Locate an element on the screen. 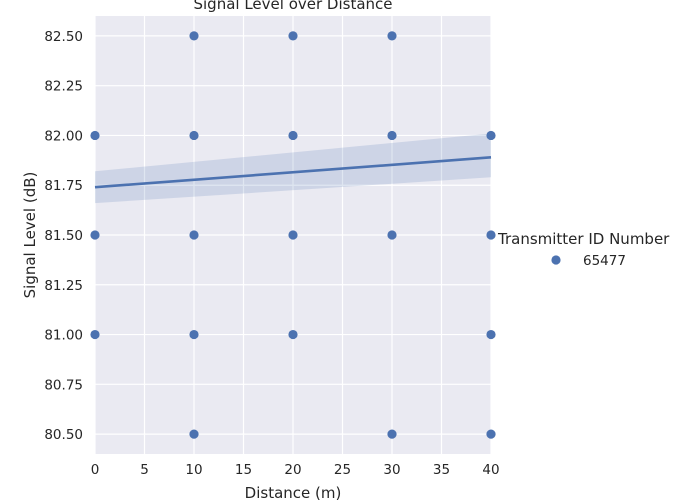 The image size is (681, 500). y-tick-label: 81.25 is located at coordinates (63, 286).